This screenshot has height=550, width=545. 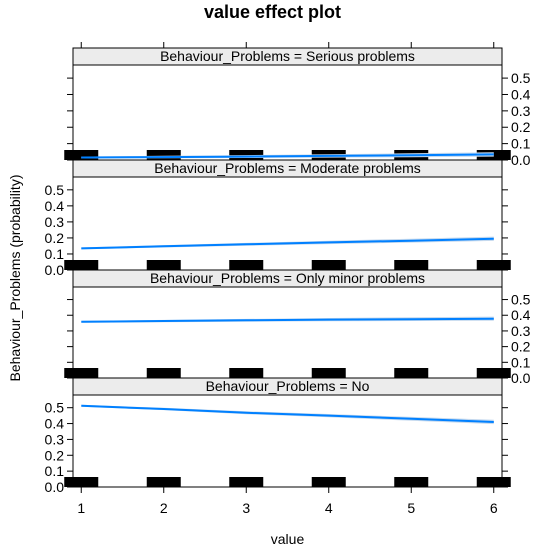 What do you see at coordinates (272, 12) in the screenshot?
I see `chart-title: value effect plot` at bounding box center [272, 12].